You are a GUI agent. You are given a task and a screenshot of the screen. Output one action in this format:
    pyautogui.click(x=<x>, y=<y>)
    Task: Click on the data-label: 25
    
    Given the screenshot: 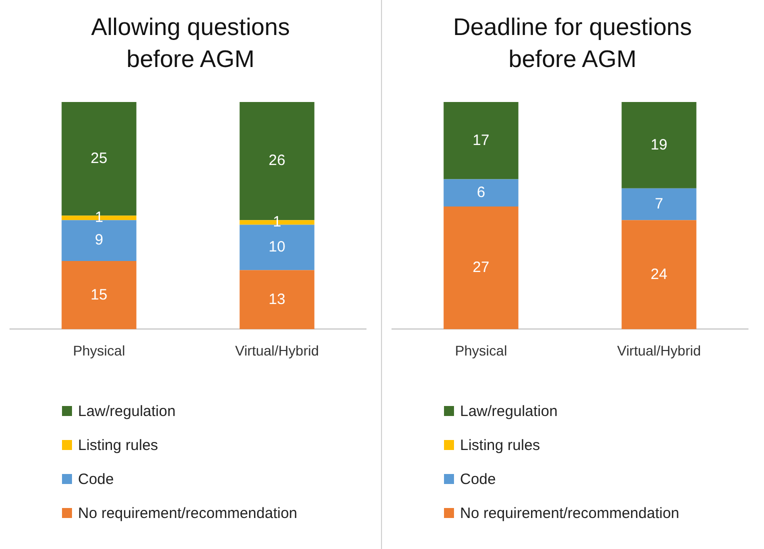 What is the action you would take?
    pyautogui.click(x=99, y=158)
    